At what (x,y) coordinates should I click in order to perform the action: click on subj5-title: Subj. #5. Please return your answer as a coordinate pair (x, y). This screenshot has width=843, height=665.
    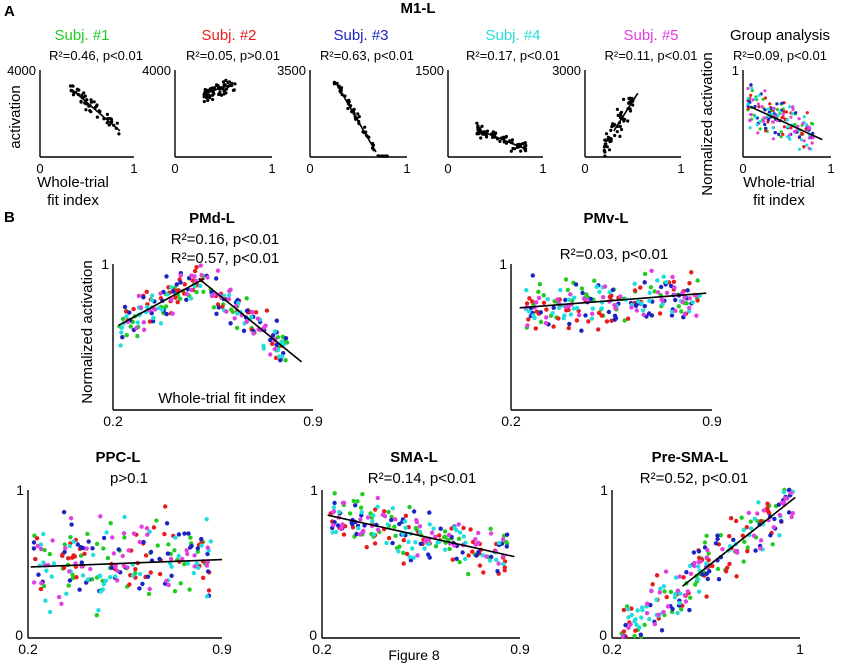
    Looking at the image, I should click on (650, 35).